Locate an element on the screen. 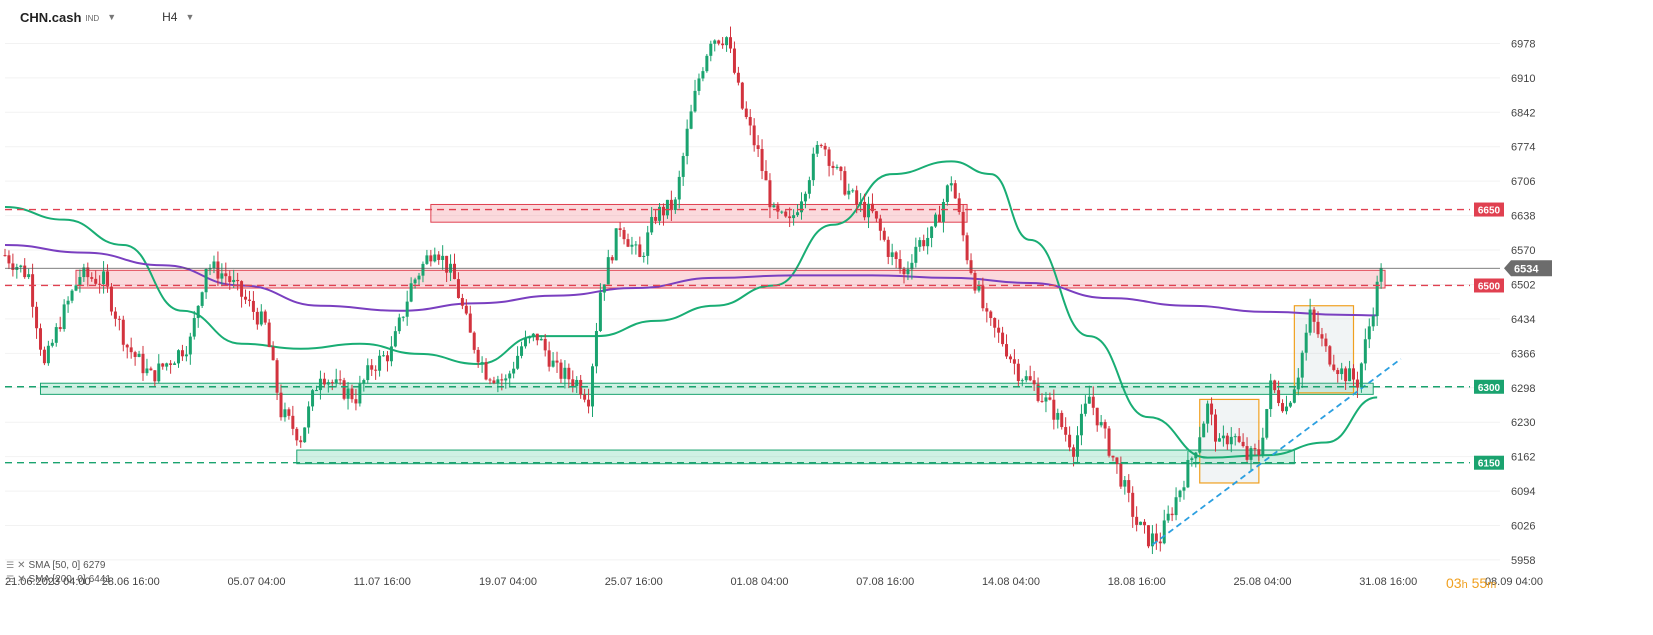  symbol-dropdown-caret-icon: ▼ is located at coordinates (112, 17).